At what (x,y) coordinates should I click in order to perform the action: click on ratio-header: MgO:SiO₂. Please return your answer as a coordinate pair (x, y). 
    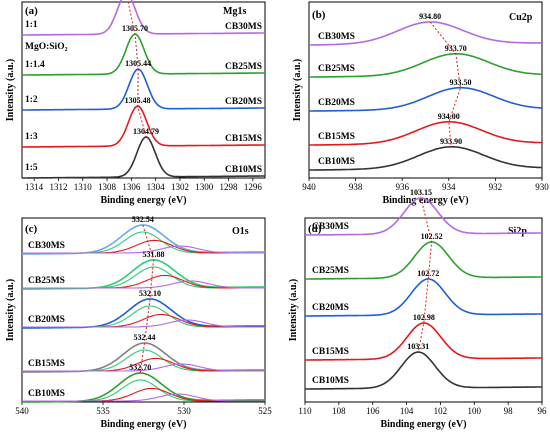
    Looking at the image, I should click on (46, 47).